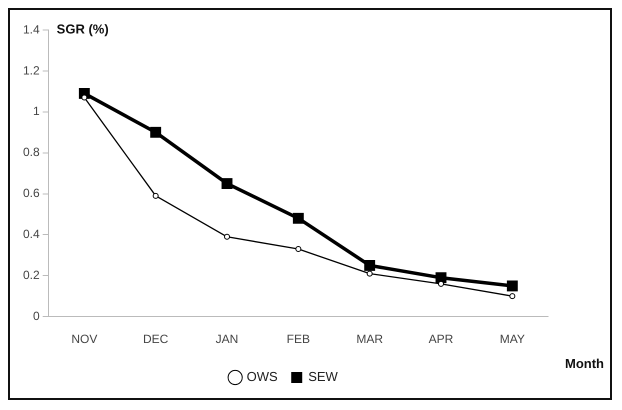 This screenshot has width=622, height=410. I want to click on y-axis-title: SGR (%), so click(82, 29).